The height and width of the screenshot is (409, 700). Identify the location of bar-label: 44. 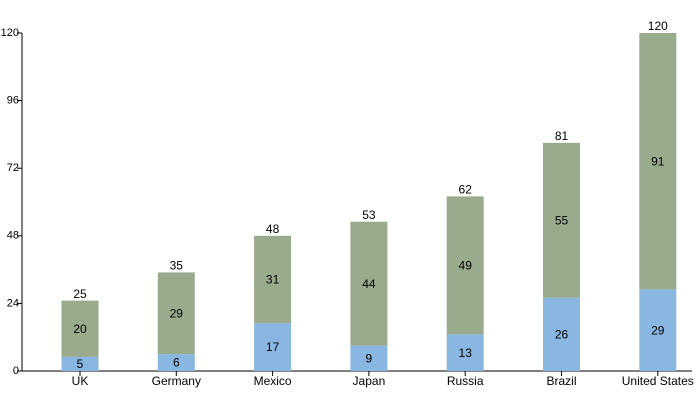
(369, 284).